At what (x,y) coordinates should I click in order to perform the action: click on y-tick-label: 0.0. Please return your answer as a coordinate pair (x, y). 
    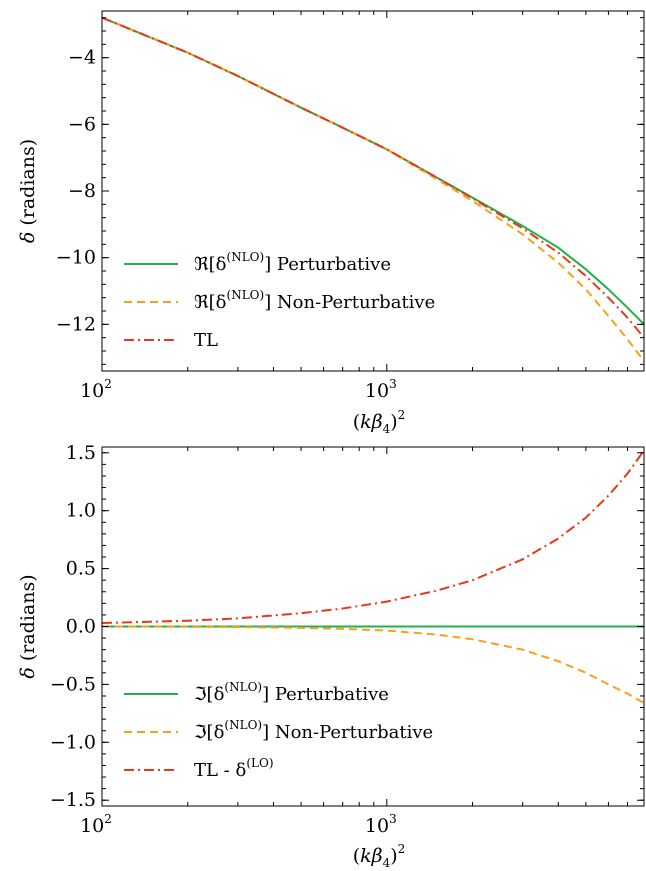
    Looking at the image, I should click on (81, 627).